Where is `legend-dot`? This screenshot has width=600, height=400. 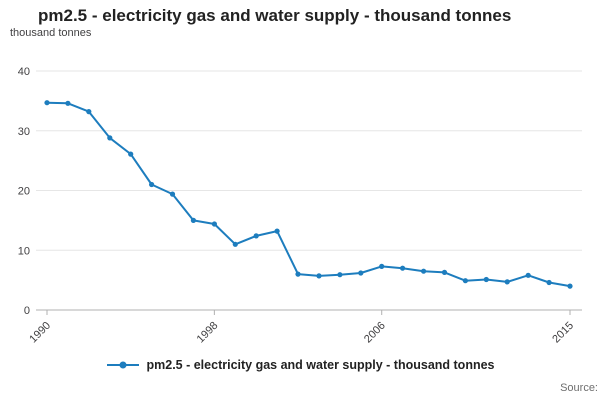
legend-dot is located at coordinates (122, 365).